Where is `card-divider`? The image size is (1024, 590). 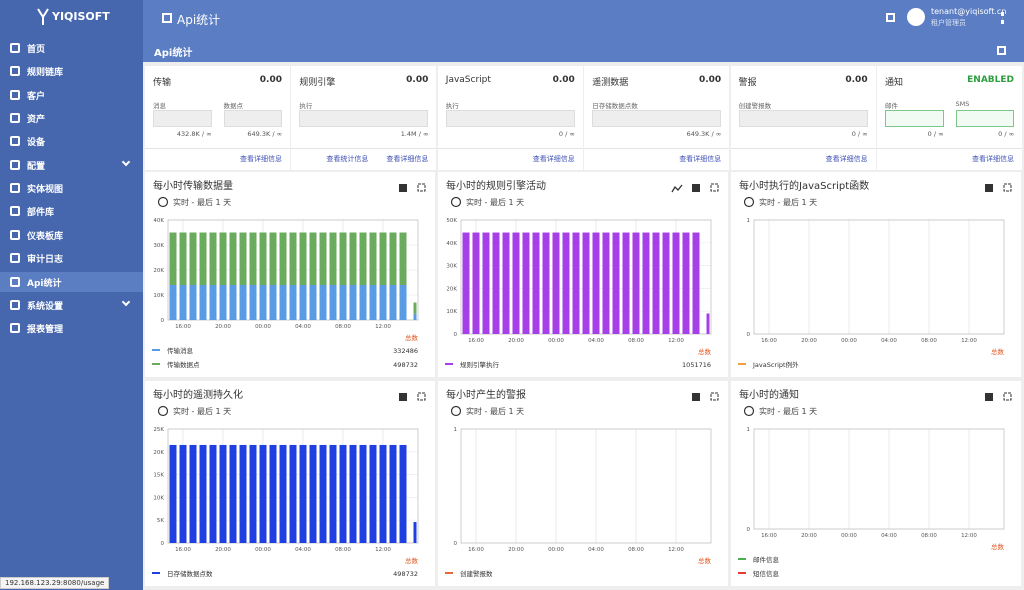 card-divider is located at coordinates (657, 148).